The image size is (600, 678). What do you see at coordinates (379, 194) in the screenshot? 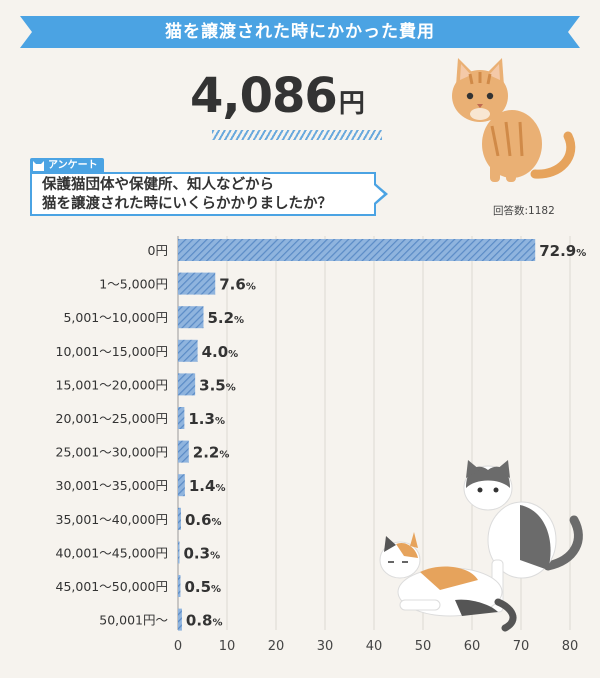
I see `question-pointer-inner` at bounding box center [379, 194].